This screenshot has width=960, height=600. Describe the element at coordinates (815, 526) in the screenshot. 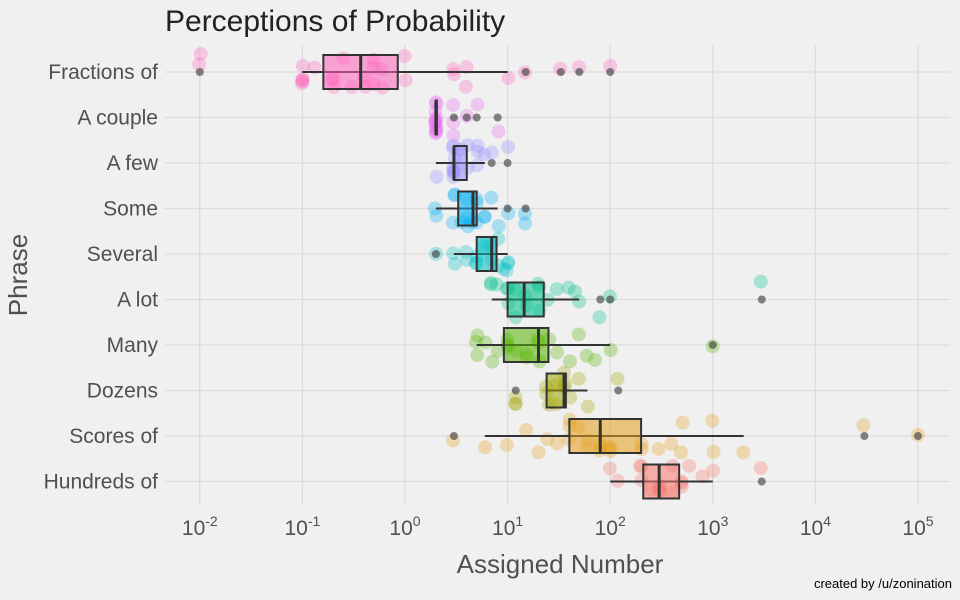

I see `x-tick-label: 10⁴` at that location.